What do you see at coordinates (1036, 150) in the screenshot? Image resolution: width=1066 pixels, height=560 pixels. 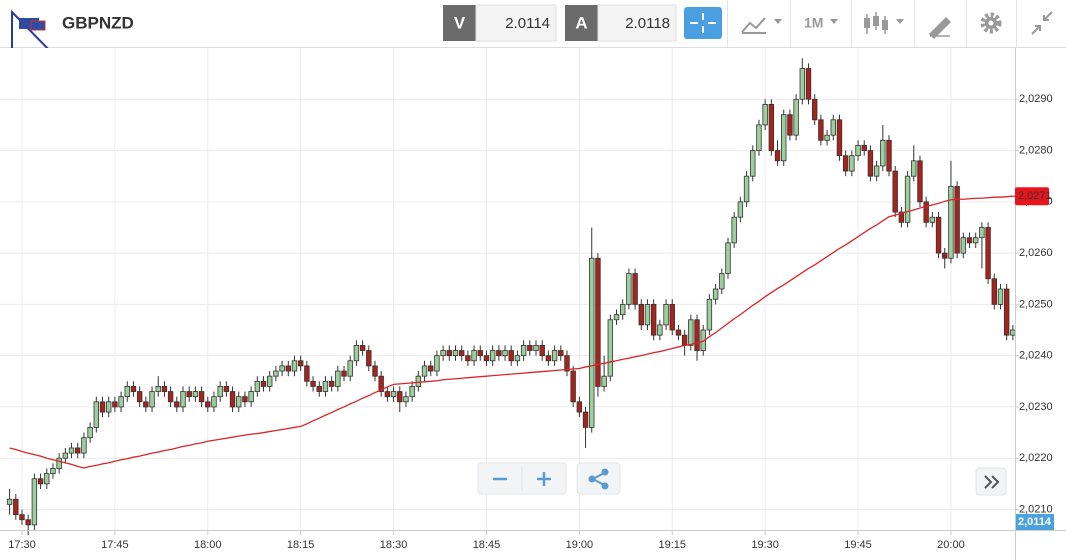 I see `y-tick-label: 2,0280` at bounding box center [1036, 150].